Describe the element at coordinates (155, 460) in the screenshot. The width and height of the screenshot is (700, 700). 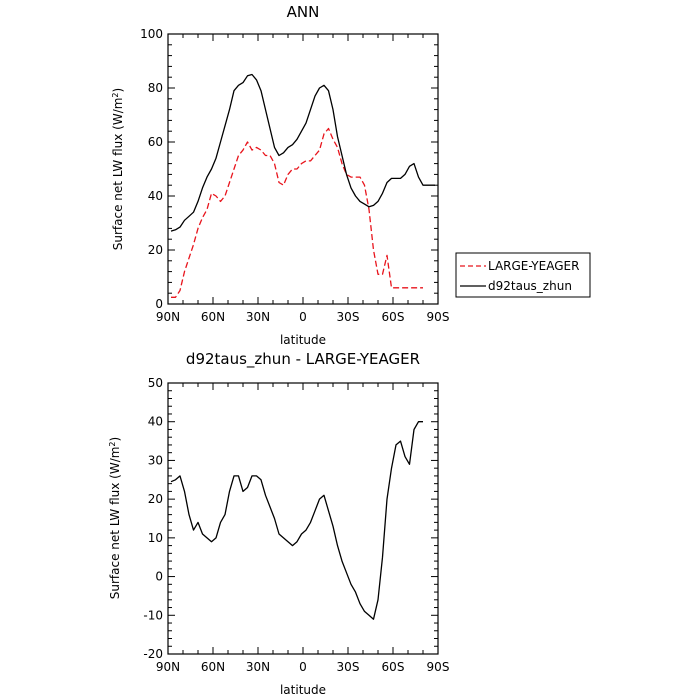
I see `bottom-y-tick-label: 30` at that location.